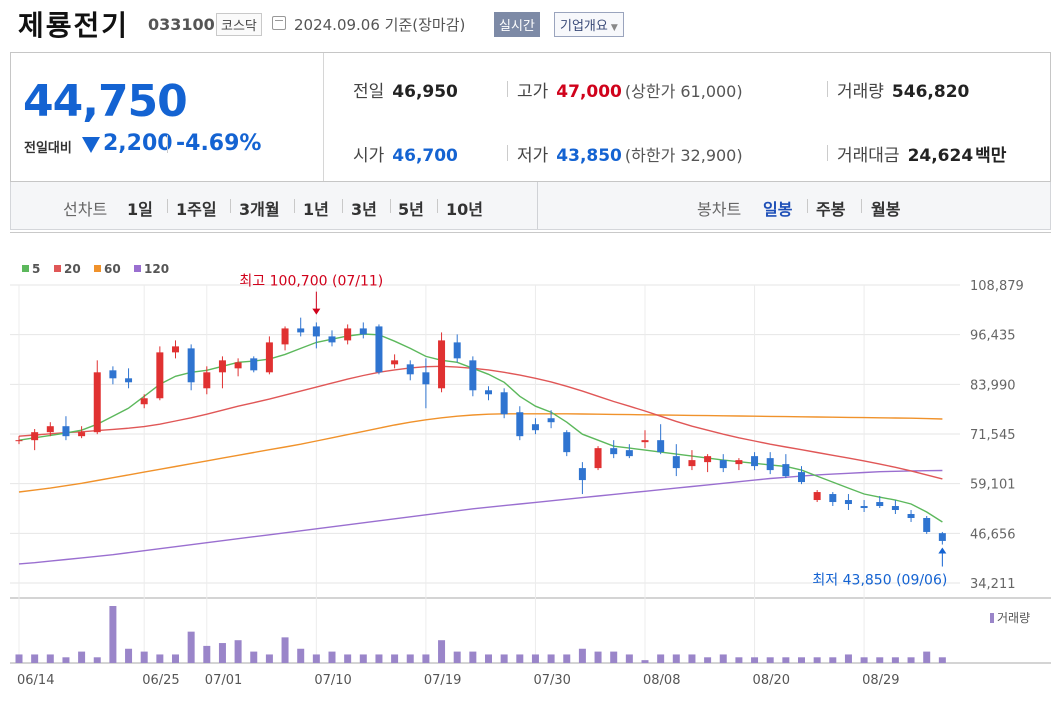 This screenshot has height=713, width=1051. I want to click on day-low-label: 저가, so click(533, 156).